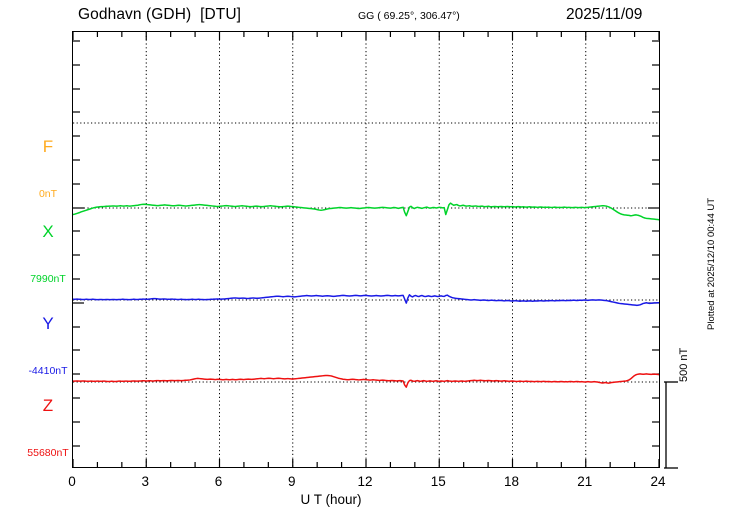 This screenshot has height=520, width=730. What do you see at coordinates (365, 499) in the screenshot?
I see `x-axis-title: U T (hour)` at bounding box center [365, 499].